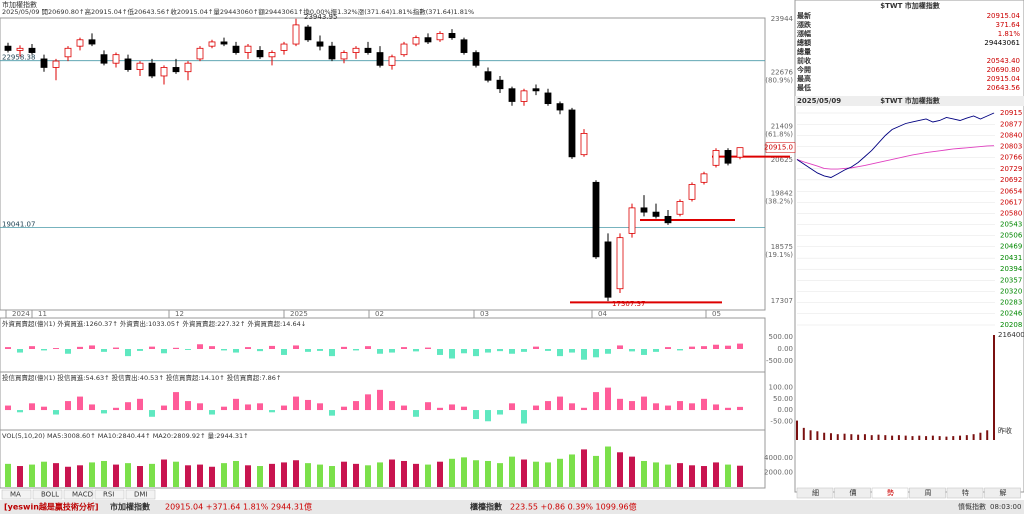 The image size is (1024, 514). Describe the element at coordinates (1011, 124) in the screenshot. I see `y-tick-label: 20877` at that location.